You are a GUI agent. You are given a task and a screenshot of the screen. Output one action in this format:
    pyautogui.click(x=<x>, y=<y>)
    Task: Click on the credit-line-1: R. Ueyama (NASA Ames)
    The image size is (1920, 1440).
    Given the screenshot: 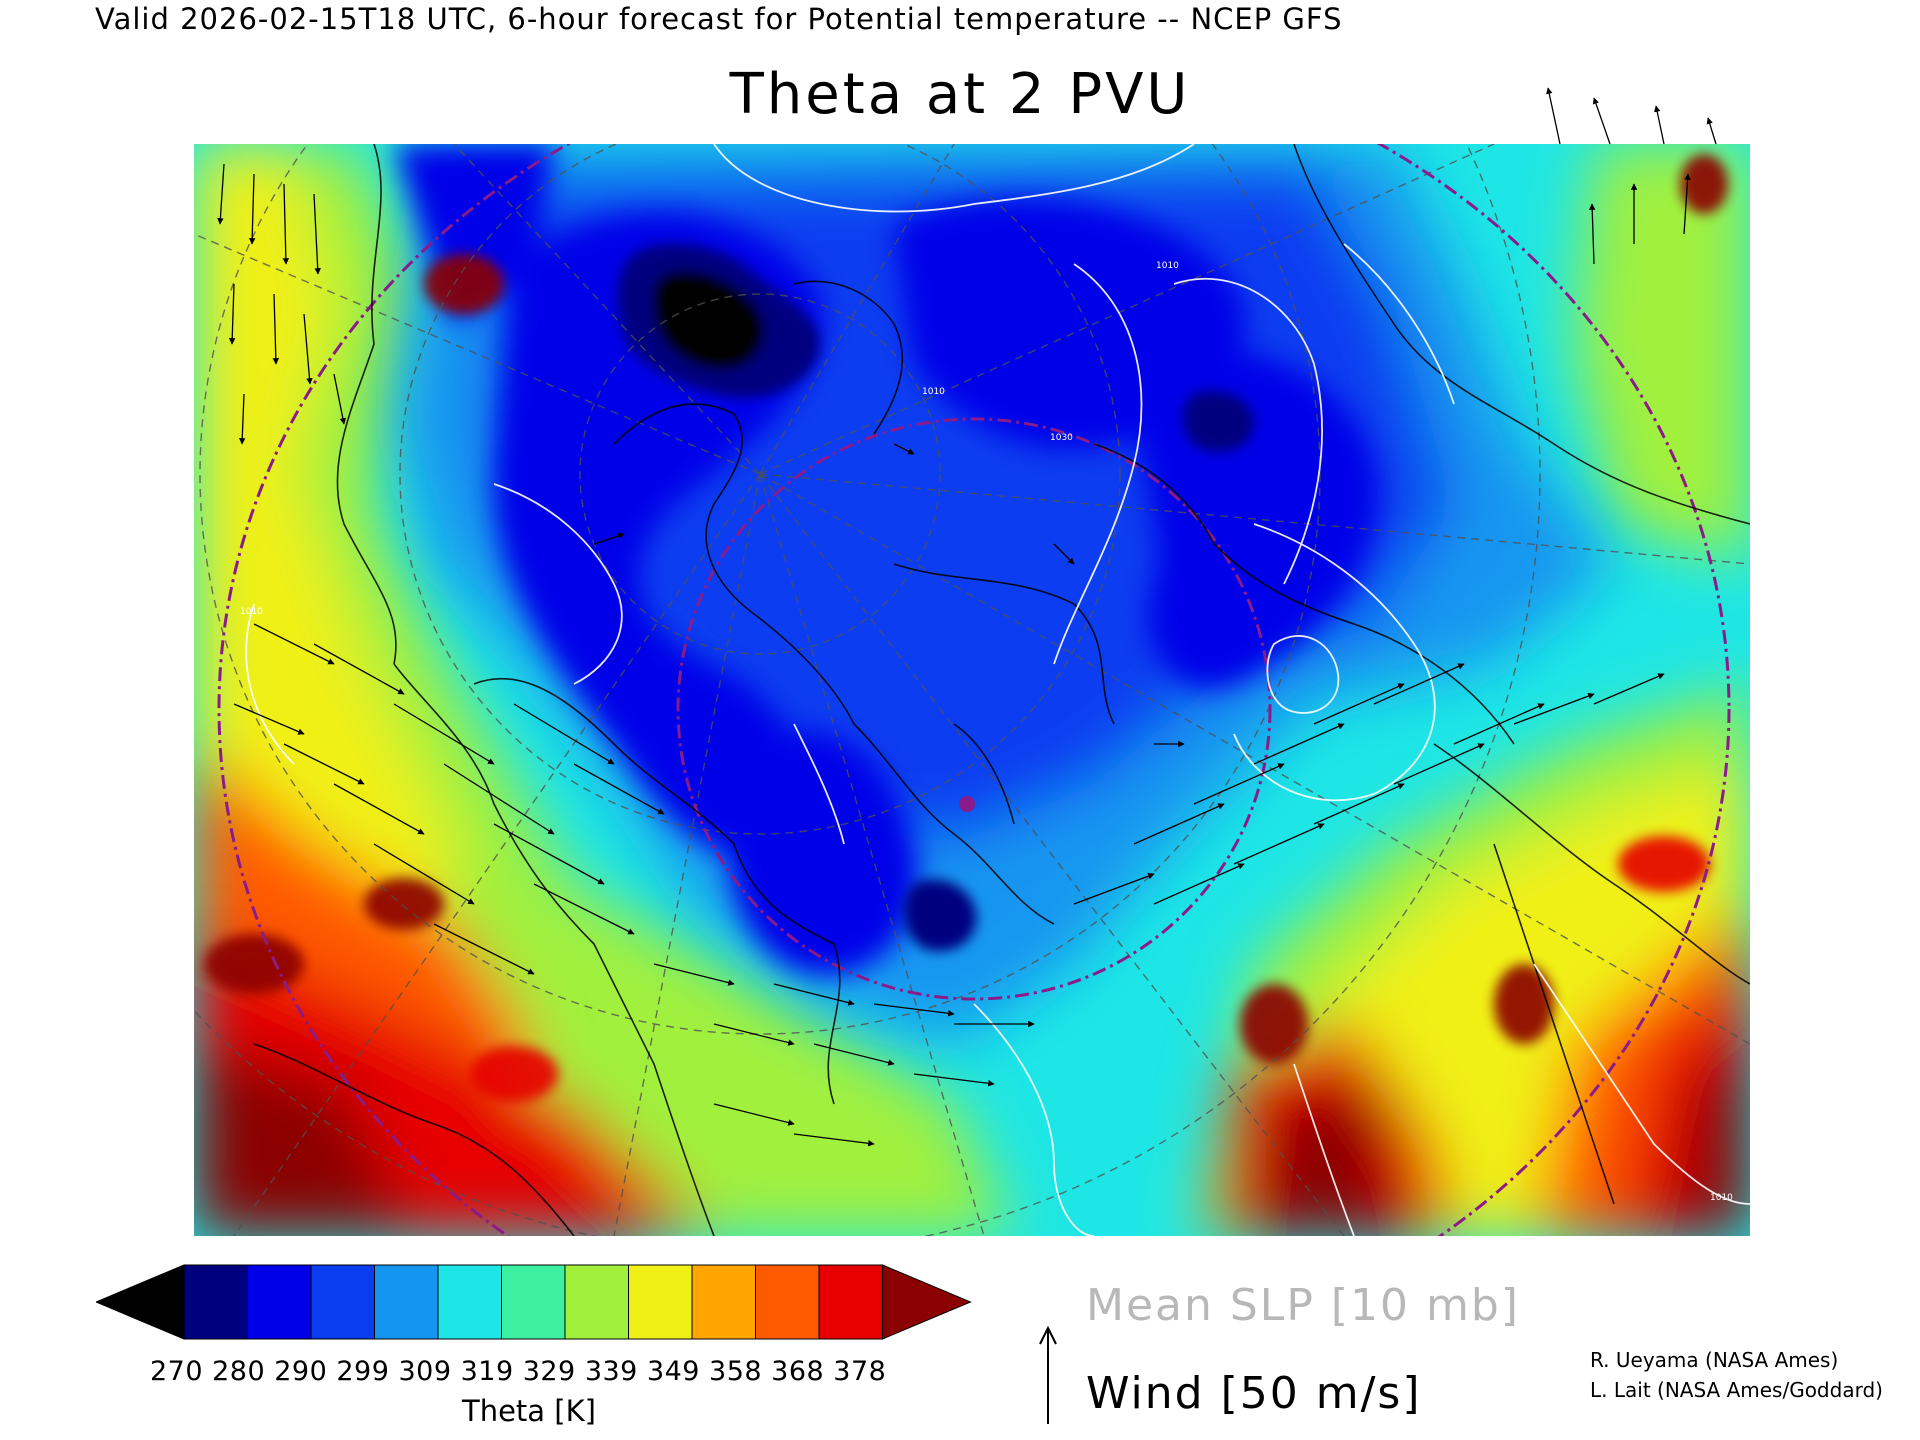 What is the action you would take?
    pyautogui.click(x=1714, y=1360)
    